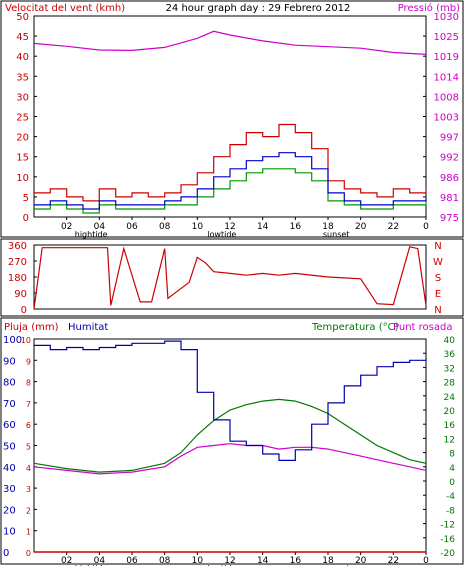  I want to click on direction-tick-label: 270, so click(17, 262).